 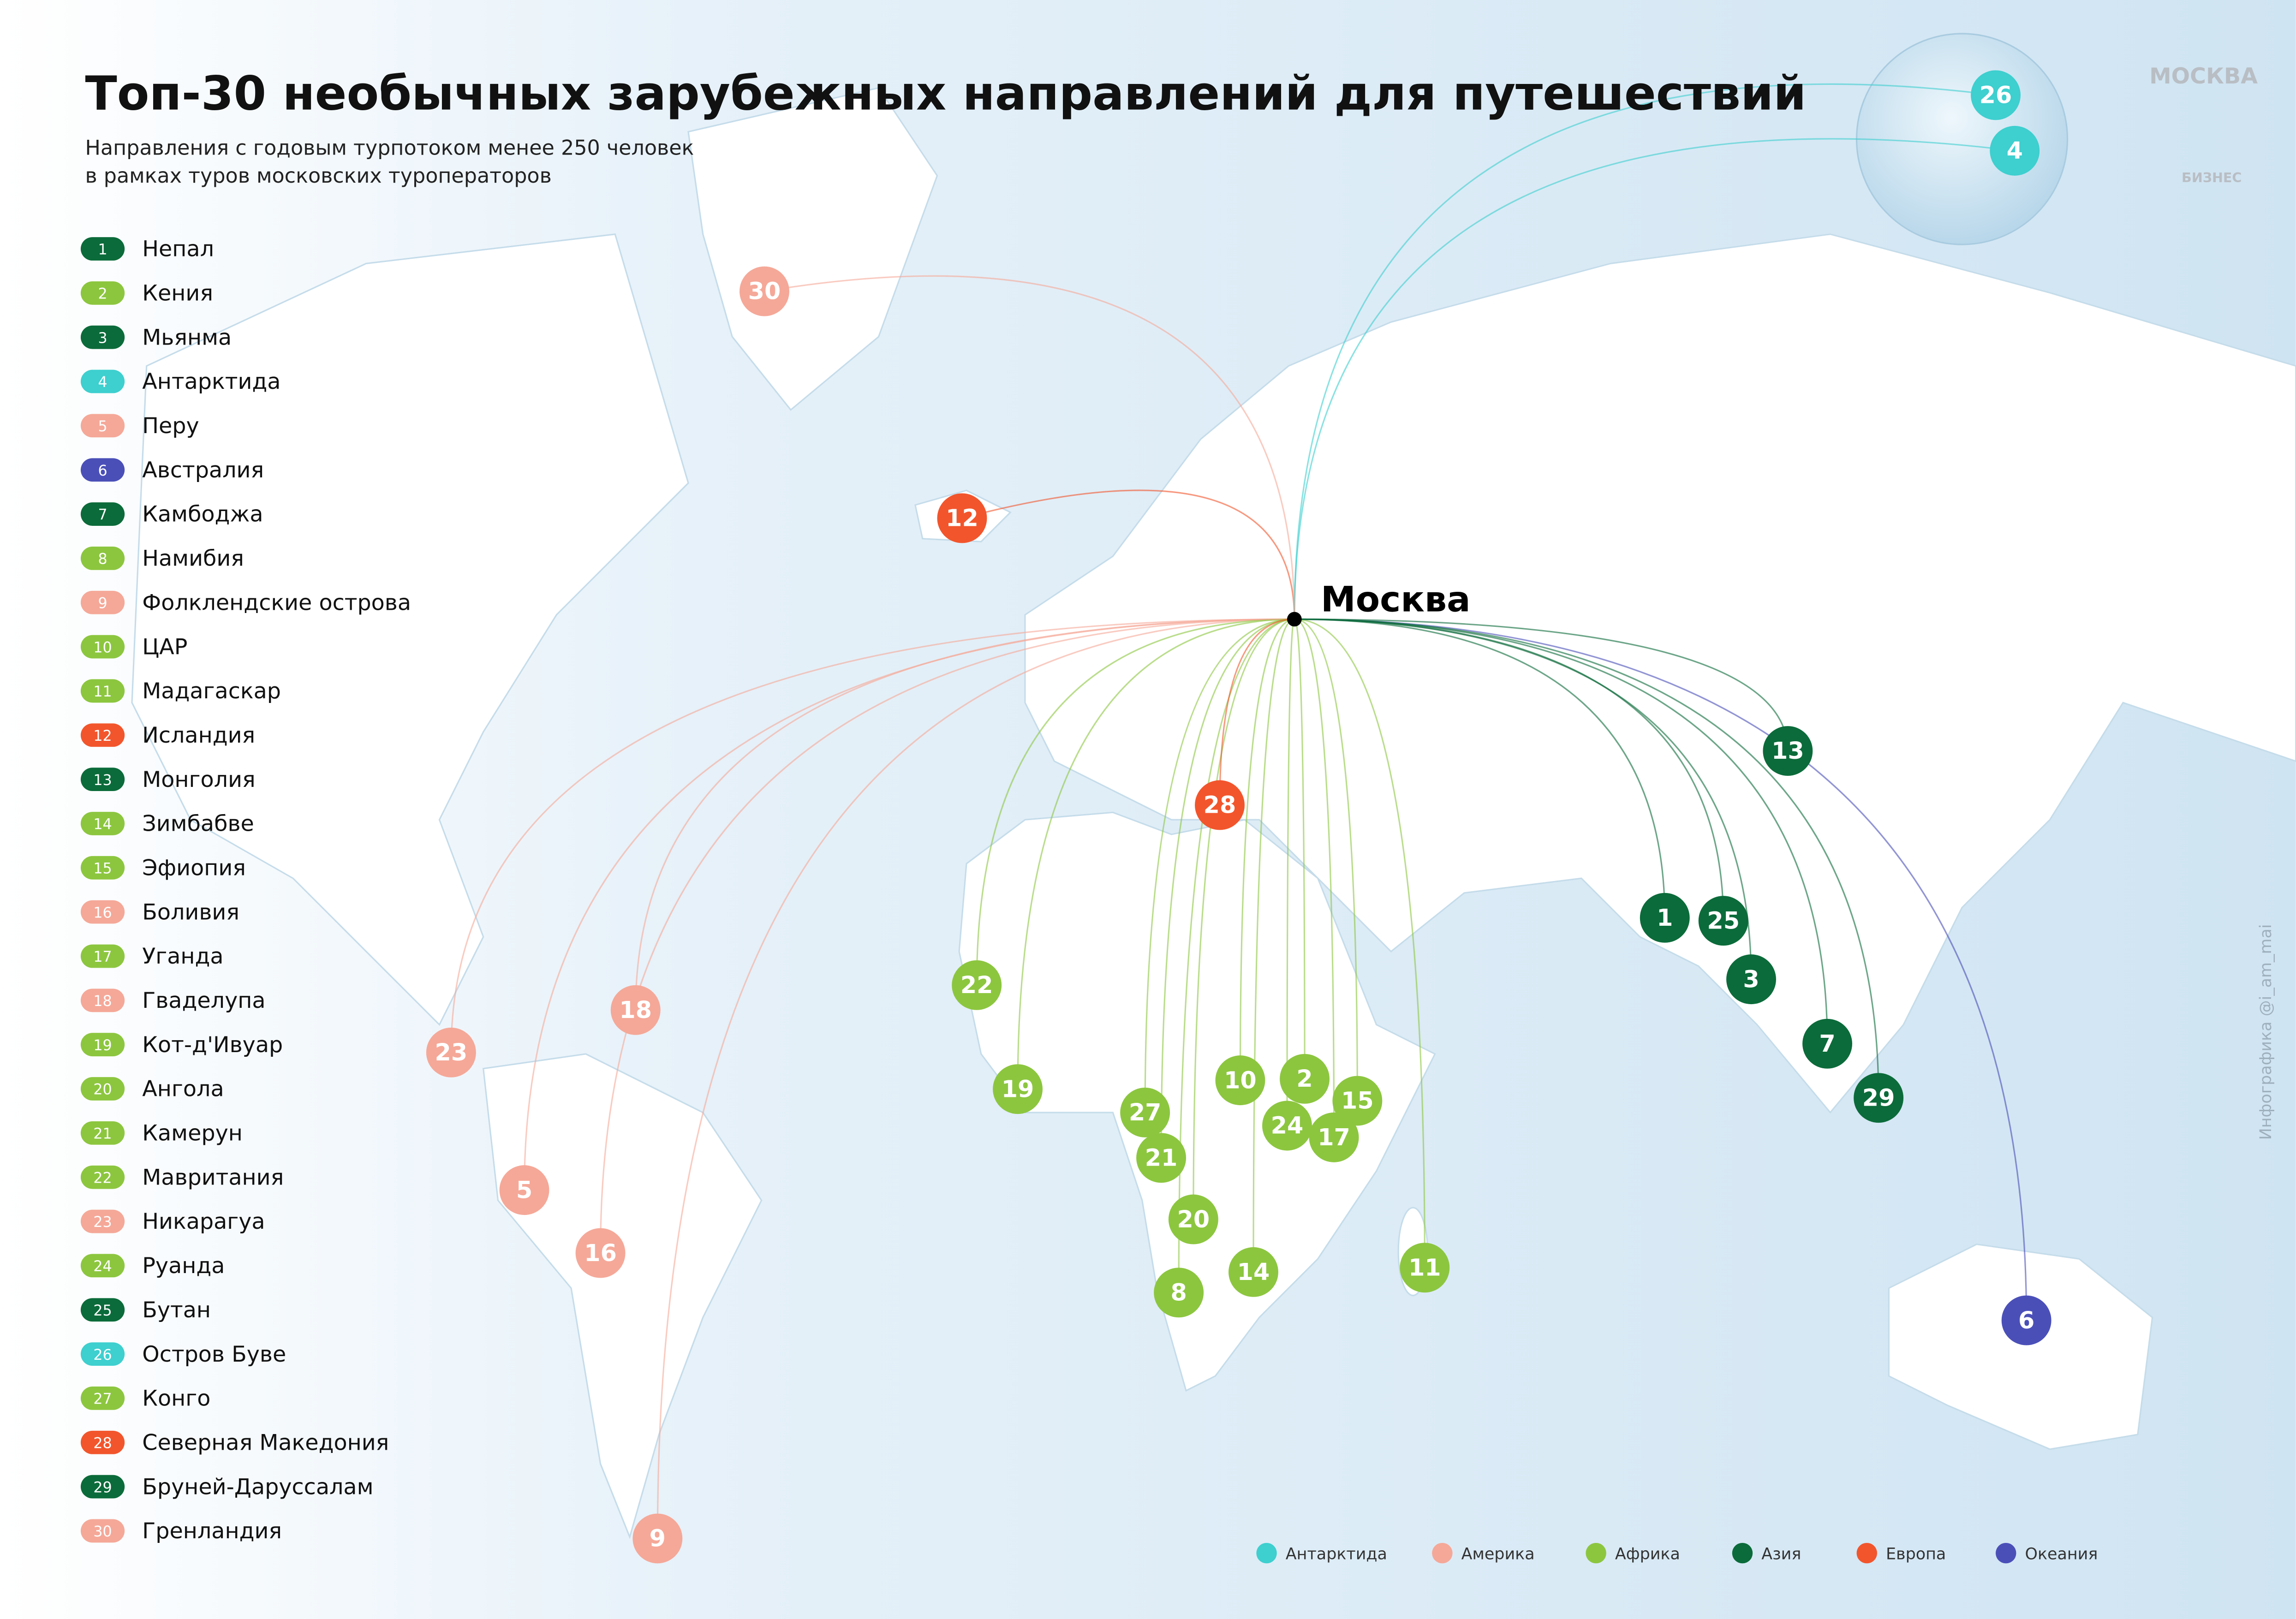 What do you see at coordinates (198, 735) in the screenshot?
I see `legend-name: Исландия` at bounding box center [198, 735].